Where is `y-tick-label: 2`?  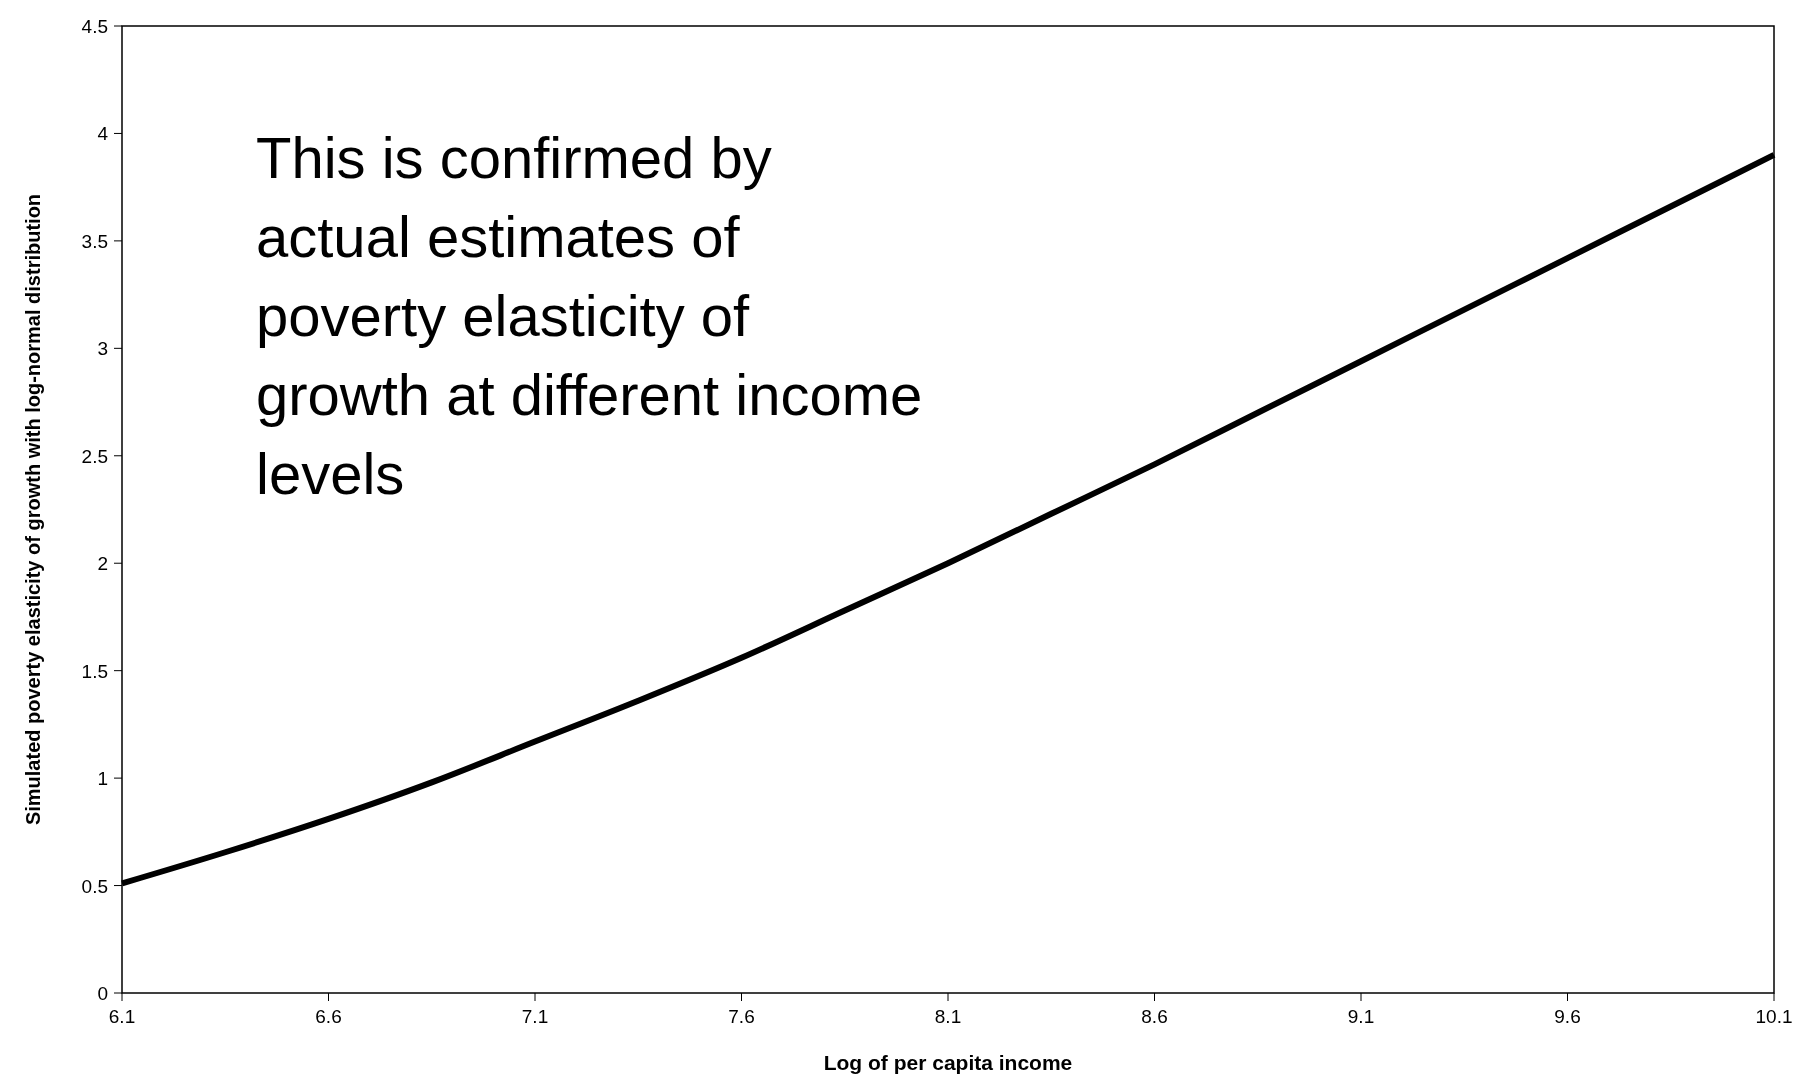 y-tick-label: 2 is located at coordinates (102, 564).